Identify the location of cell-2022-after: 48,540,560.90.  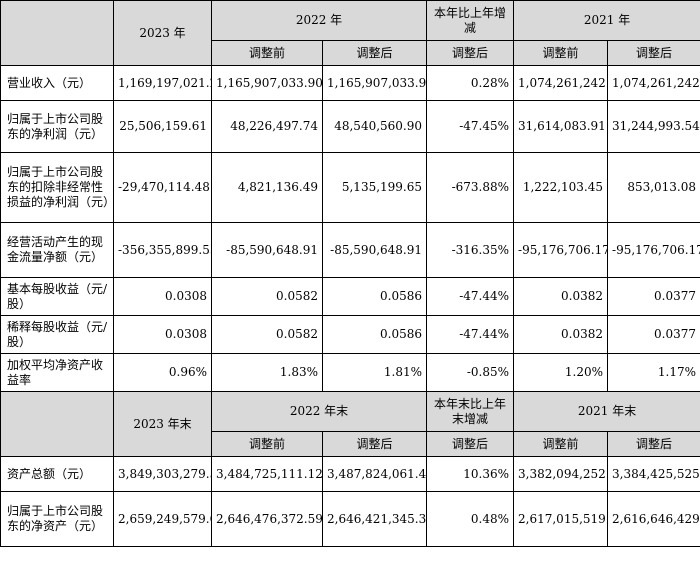
(374, 126).